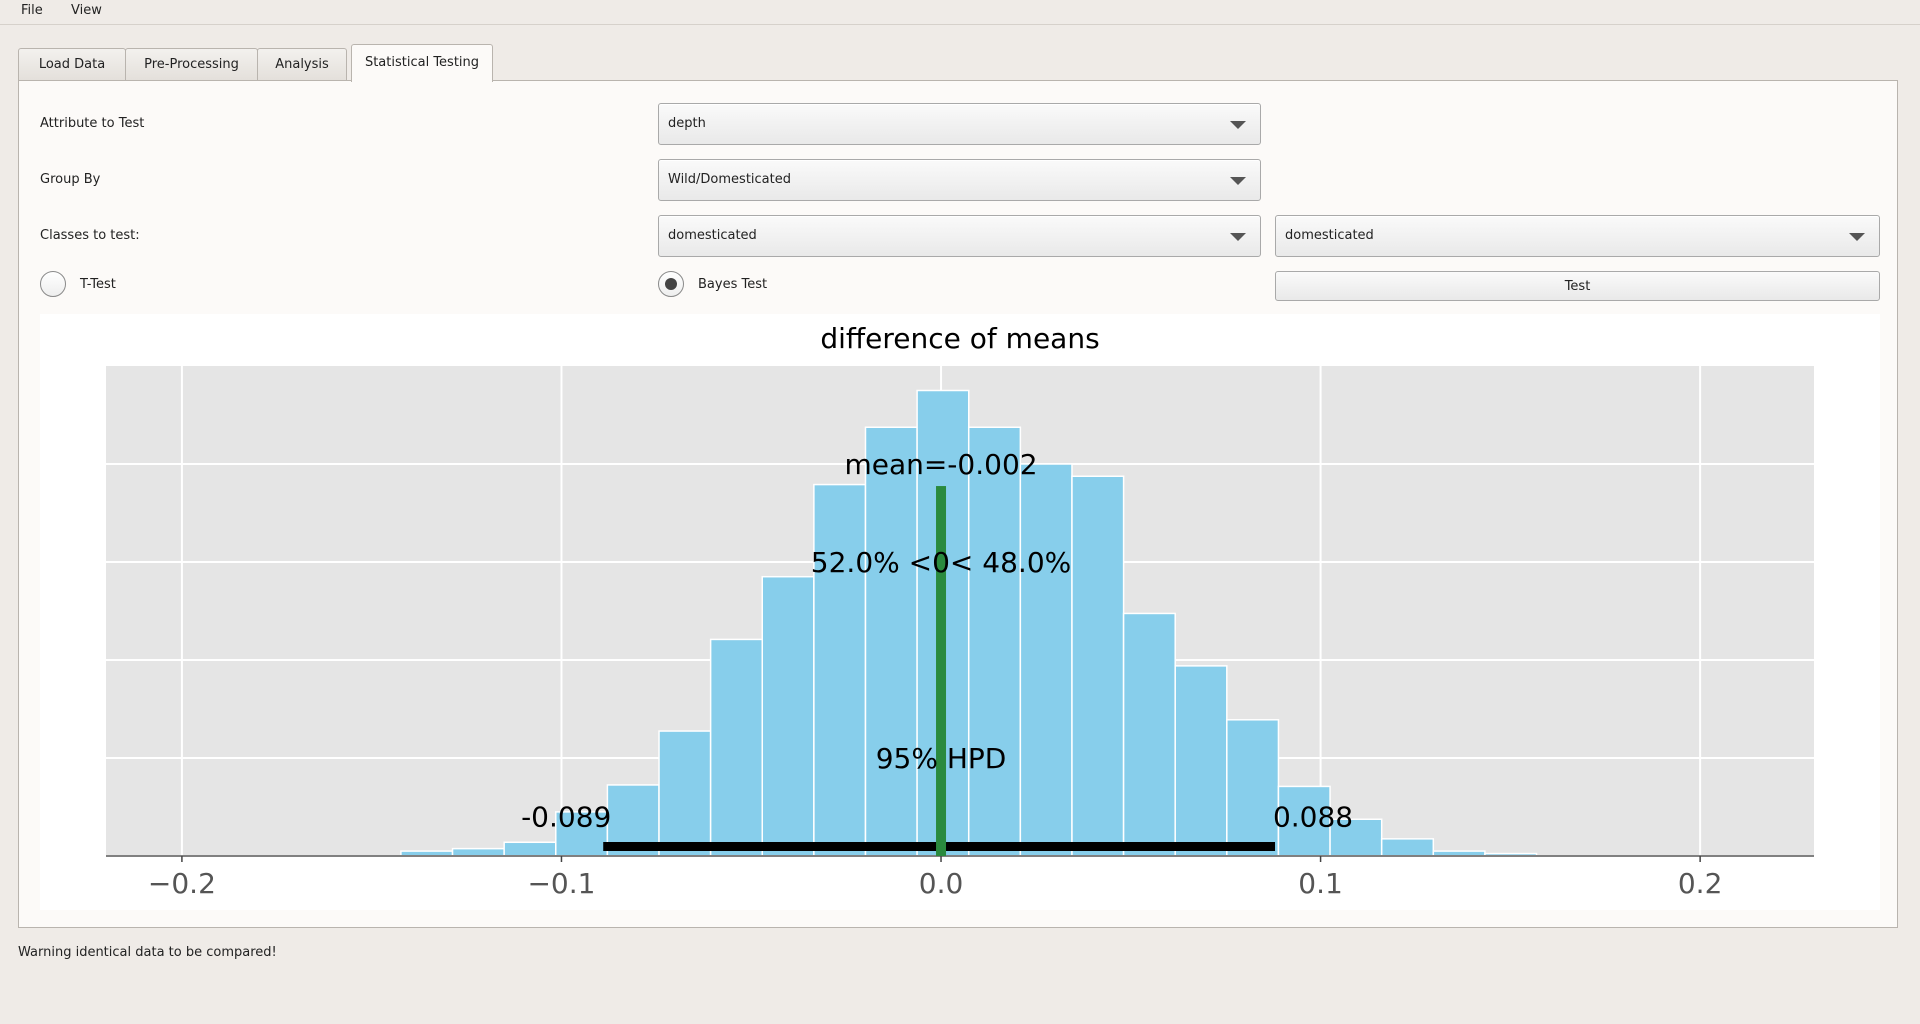 This screenshot has width=1920, height=1024. What do you see at coordinates (32, 10) in the screenshot?
I see `menu-file: File` at bounding box center [32, 10].